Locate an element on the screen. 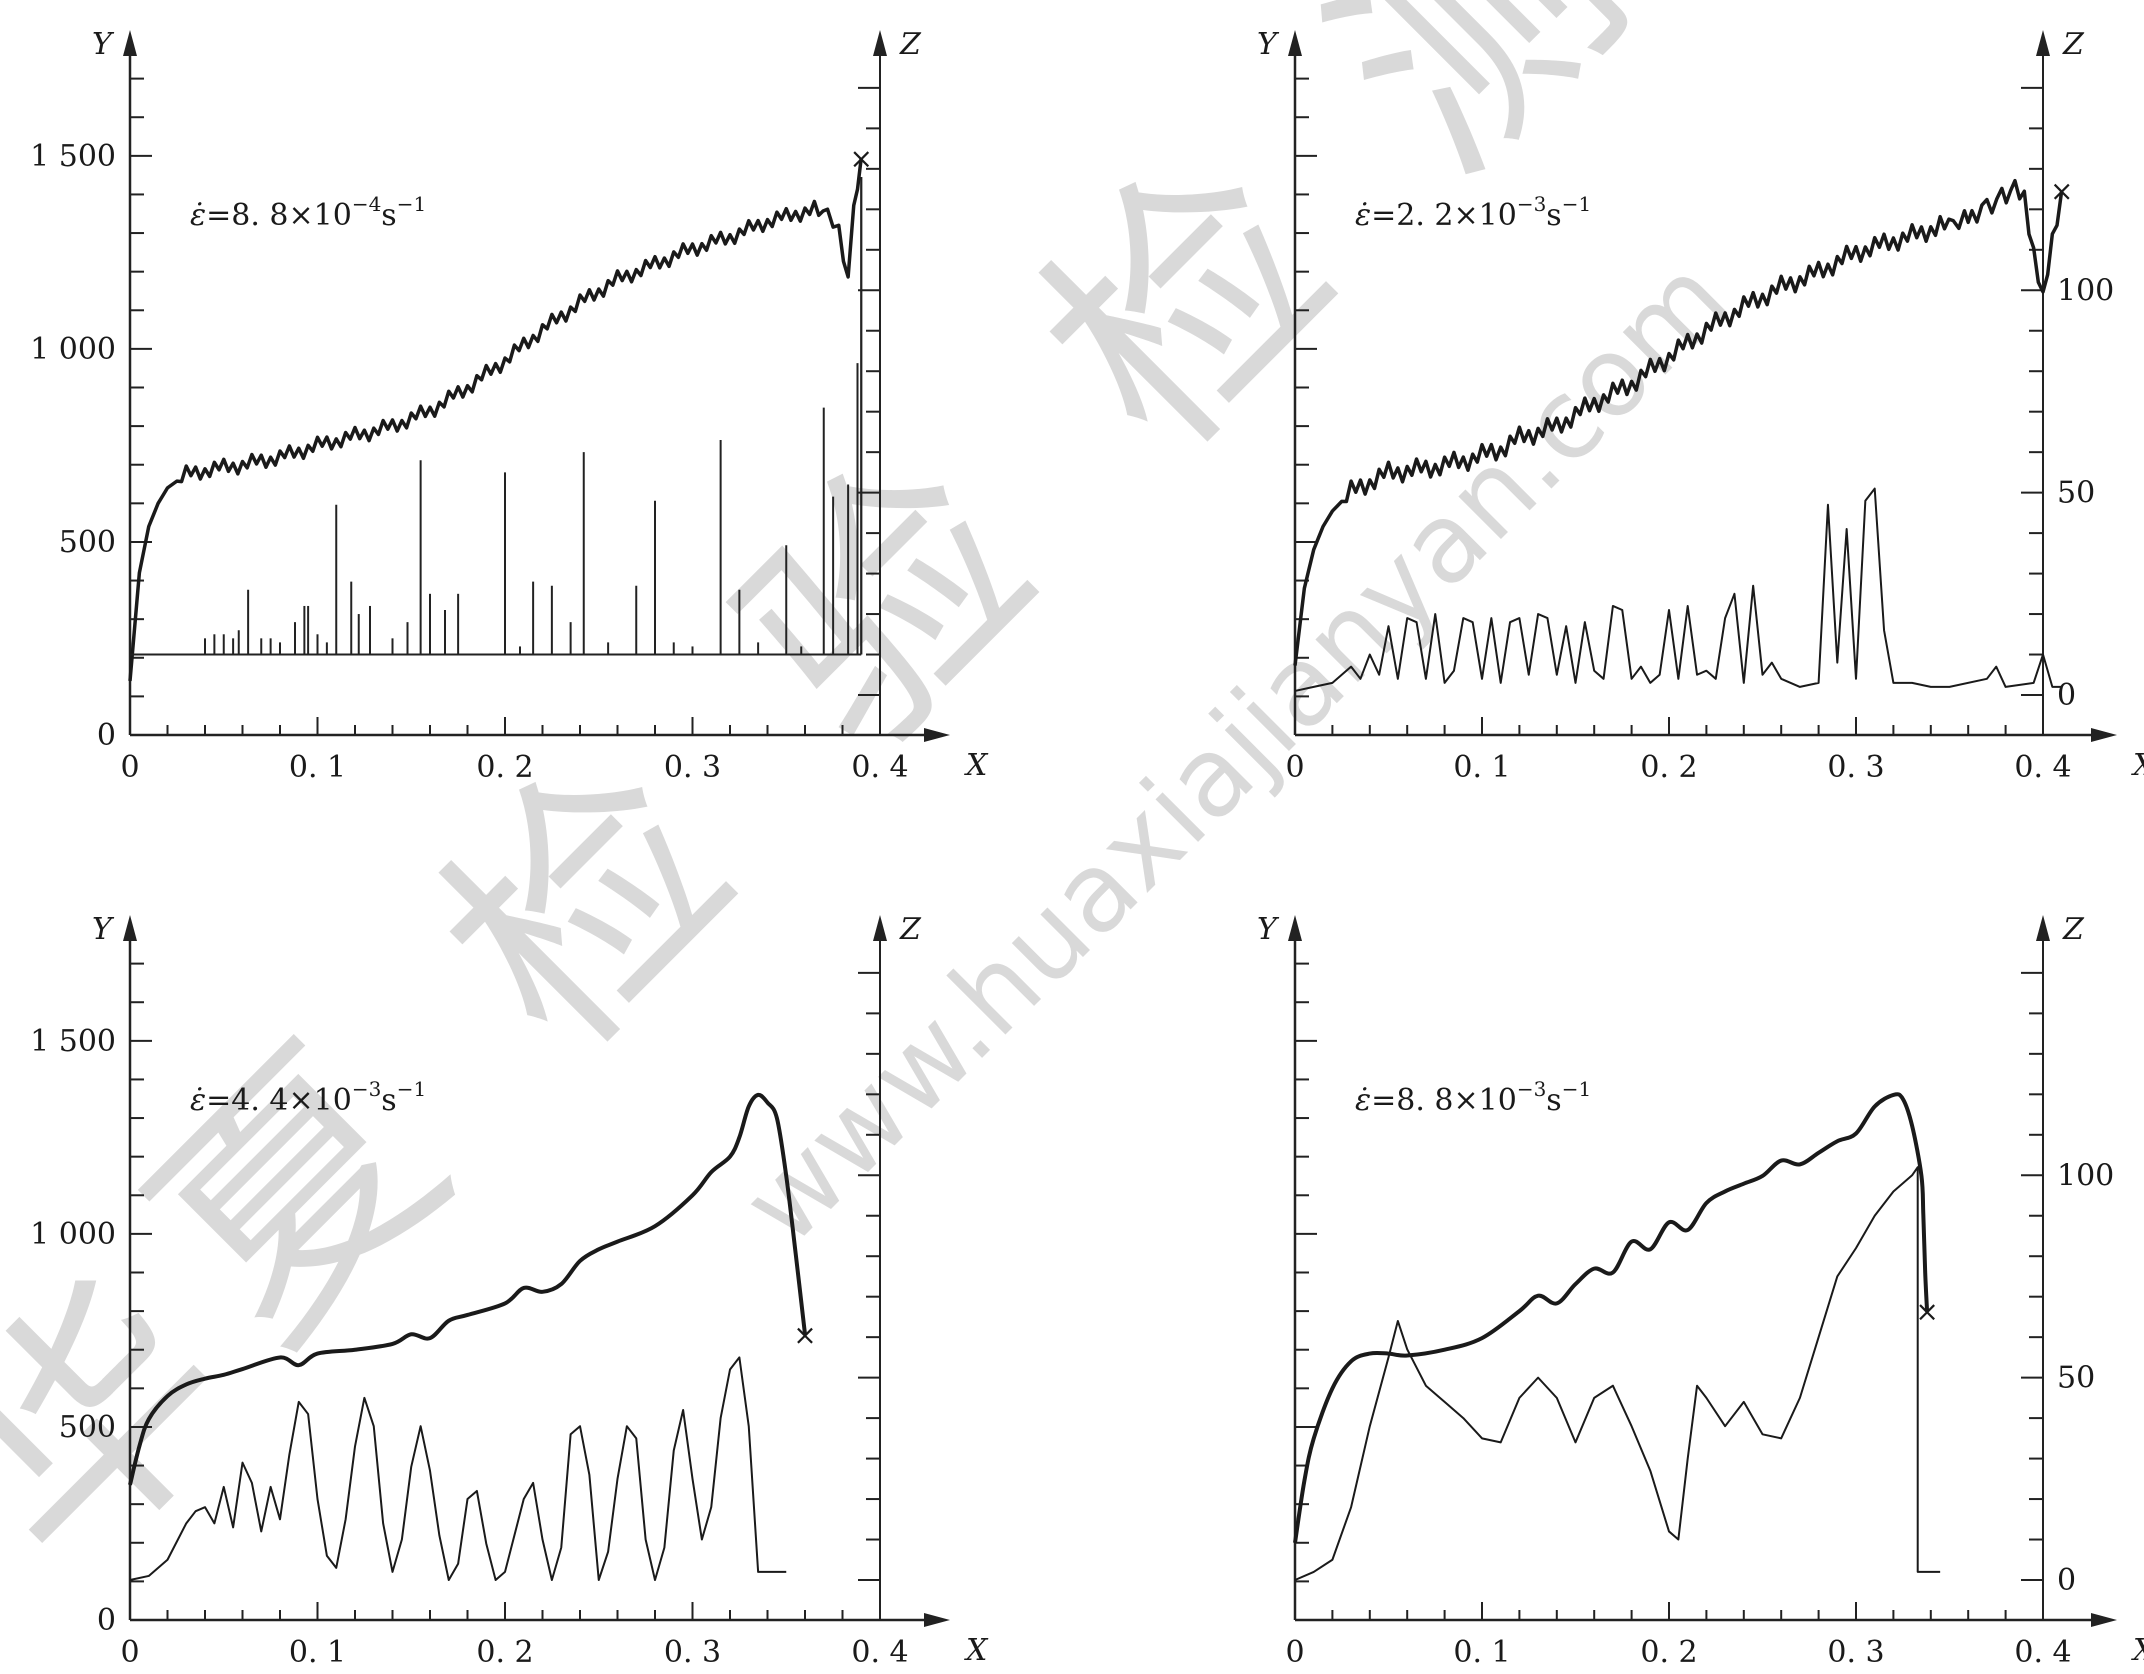  strain-rate-value: =4. 4×10 is located at coordinates (279, 1100).